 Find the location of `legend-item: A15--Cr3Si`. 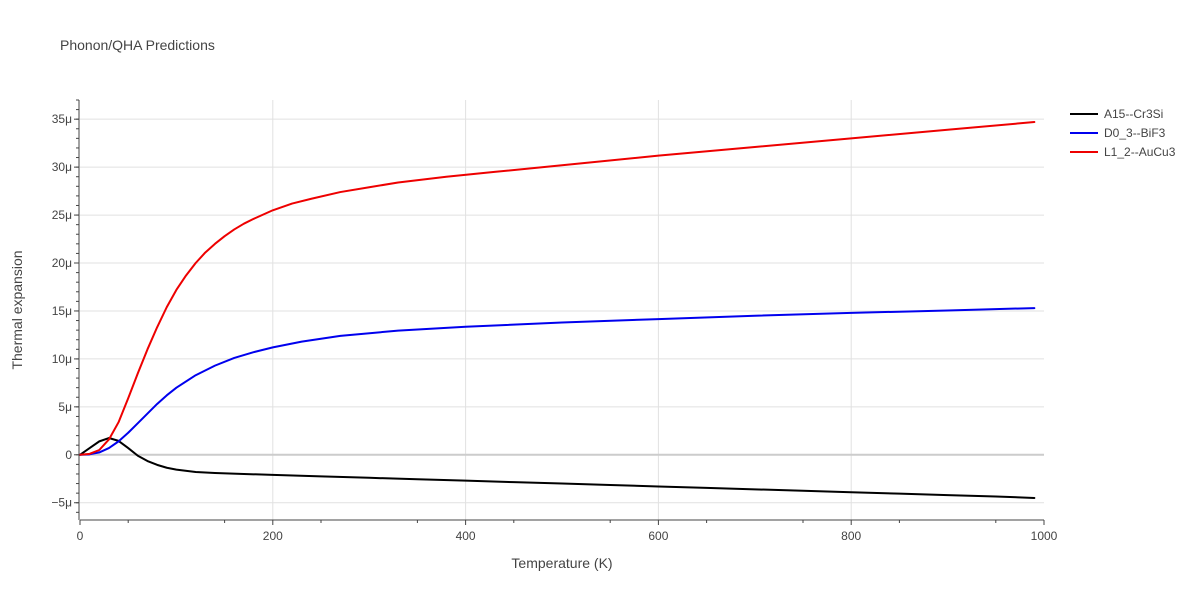

legend-item: A15--Cr3Si is located at coordinates (1116, 114).